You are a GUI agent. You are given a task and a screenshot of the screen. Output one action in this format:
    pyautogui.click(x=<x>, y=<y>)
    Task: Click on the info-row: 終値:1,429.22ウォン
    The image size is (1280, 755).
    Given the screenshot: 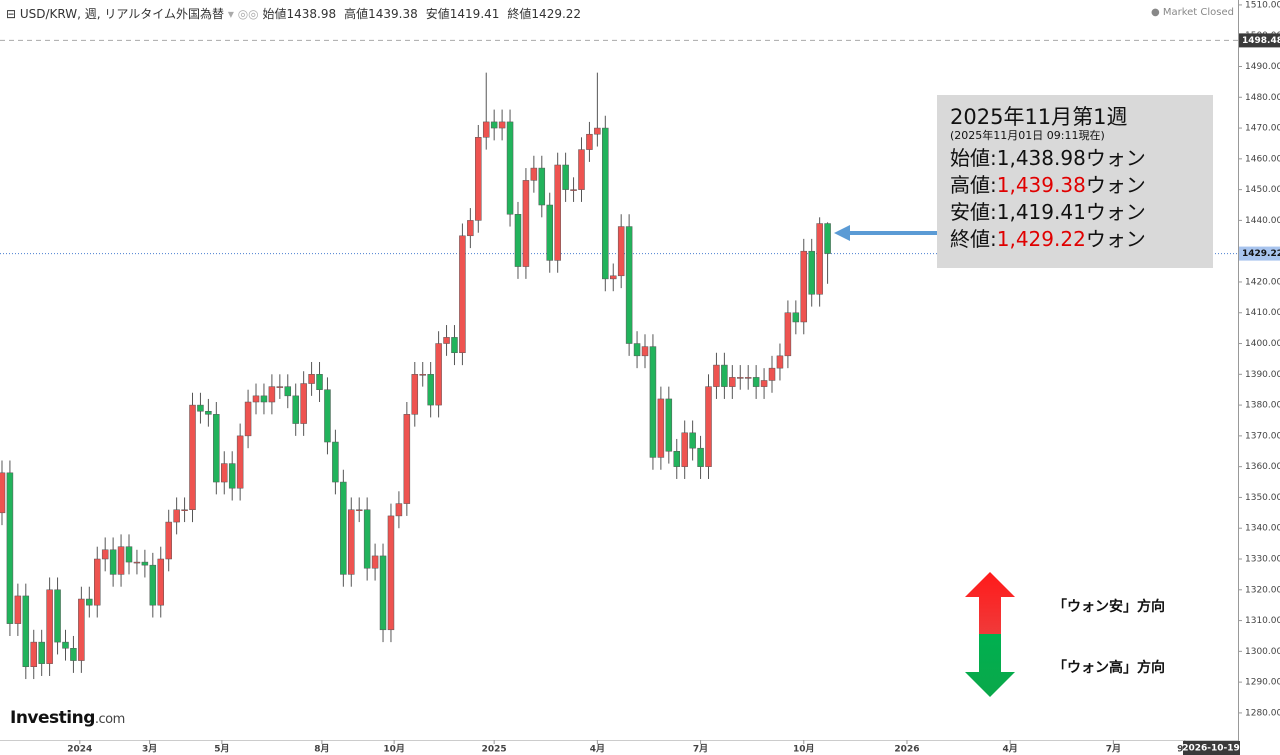 What is the action you would take?
    pyautogui.click(x=1081, y=239)
    